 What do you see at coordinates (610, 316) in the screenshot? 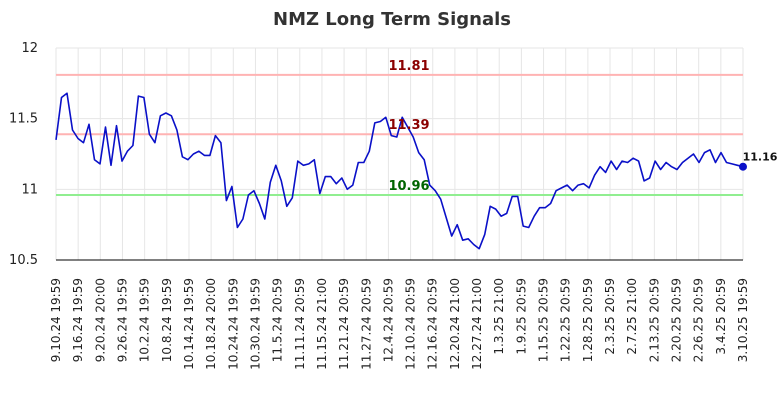
I see `x-tick-label: 2.3.25 20:59` at bounding box center [610, 316].